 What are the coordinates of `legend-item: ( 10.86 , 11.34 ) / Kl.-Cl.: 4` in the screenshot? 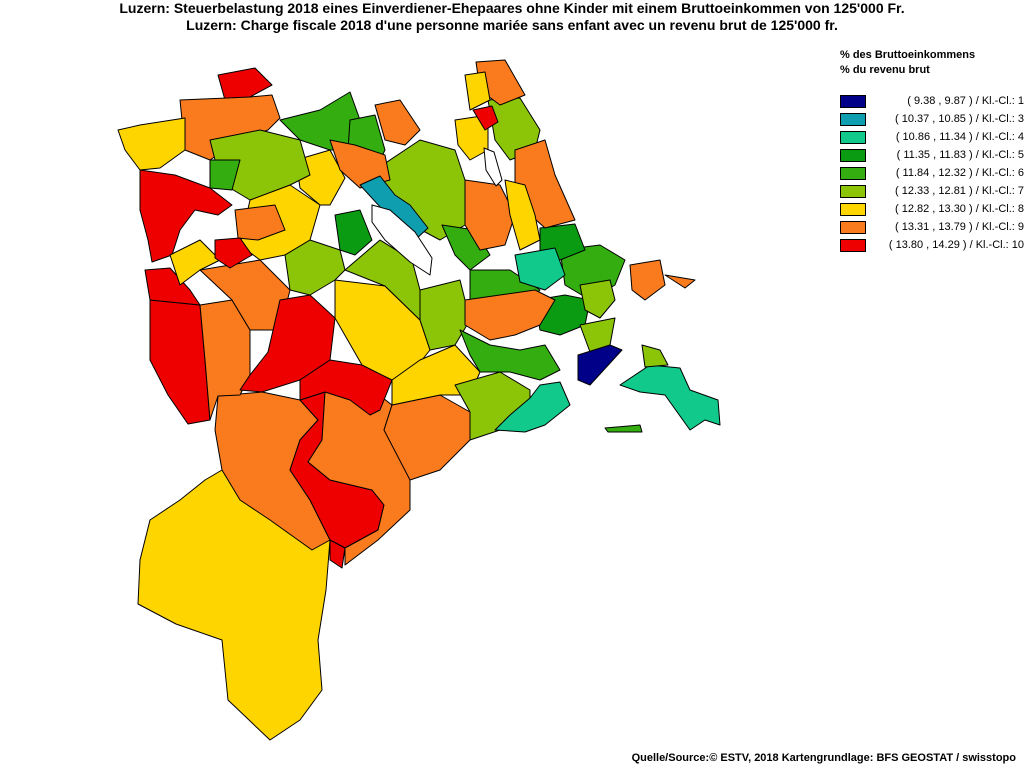 It's located at (932, 137).